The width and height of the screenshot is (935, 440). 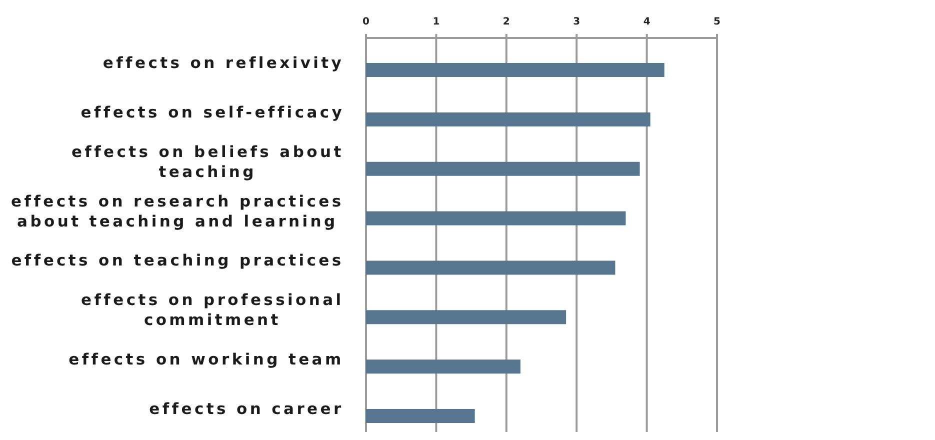 What do you see at coordinates (576, 22) in the screenshot?
I see `x-tick-label: 3` at bounding box center [576, 22].